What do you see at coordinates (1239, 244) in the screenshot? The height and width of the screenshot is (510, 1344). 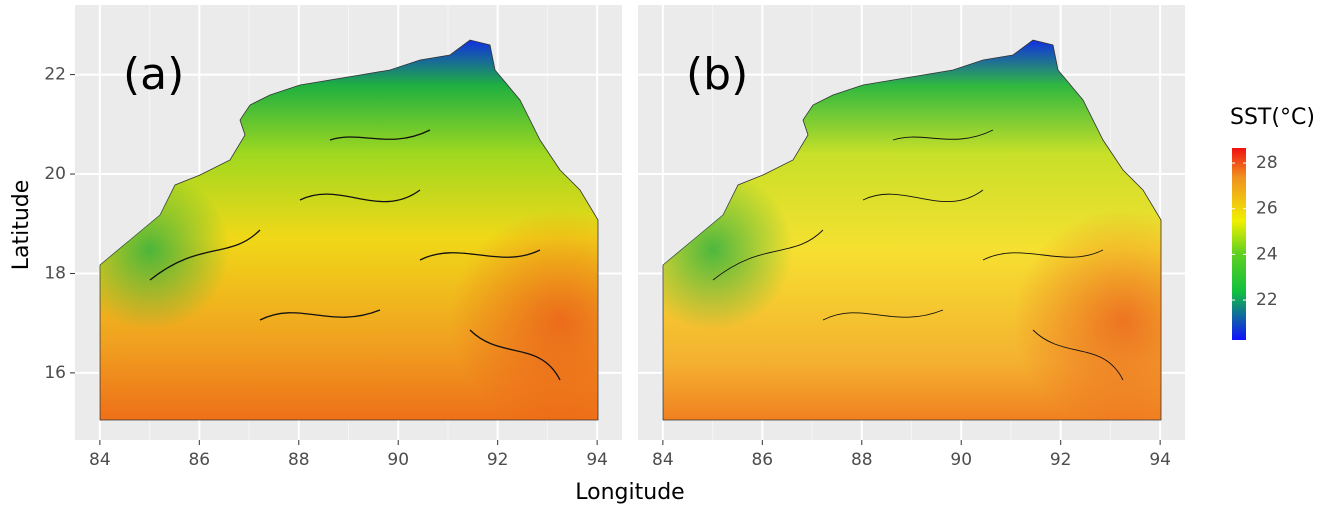 I see `color-bar` at bounding box center [1239, 244].